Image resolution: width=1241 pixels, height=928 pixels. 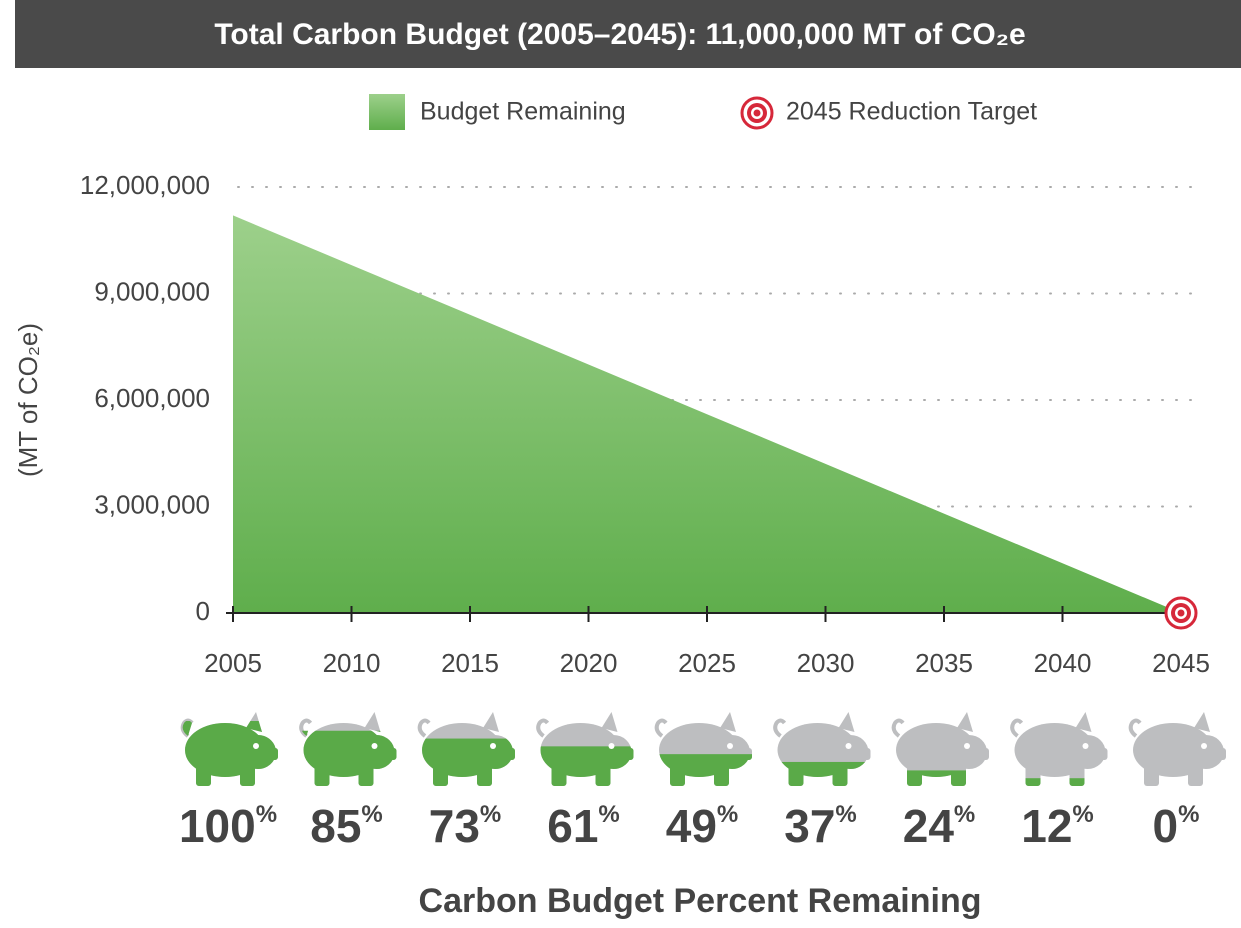 I want to click on percent-label: 12%, so click(x=1057, y=826).